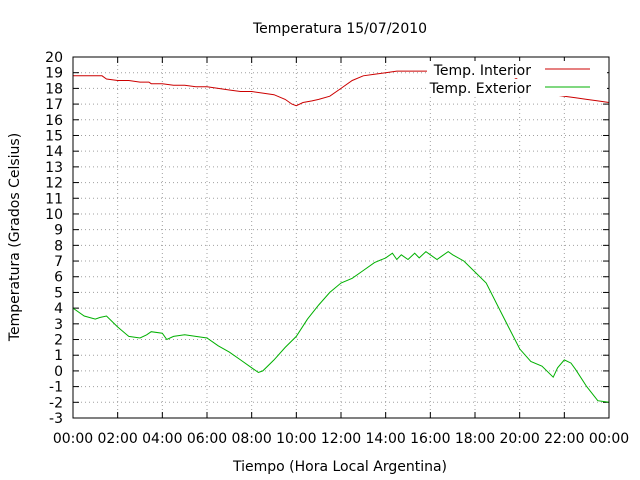 The width and height of the screenshot is (640, 480). What do you see at coordinates (15, 237) in the screenshot?
I see `y-axis-label: Temperatura (Grados Celsius)` at bounding box center [15, 237].